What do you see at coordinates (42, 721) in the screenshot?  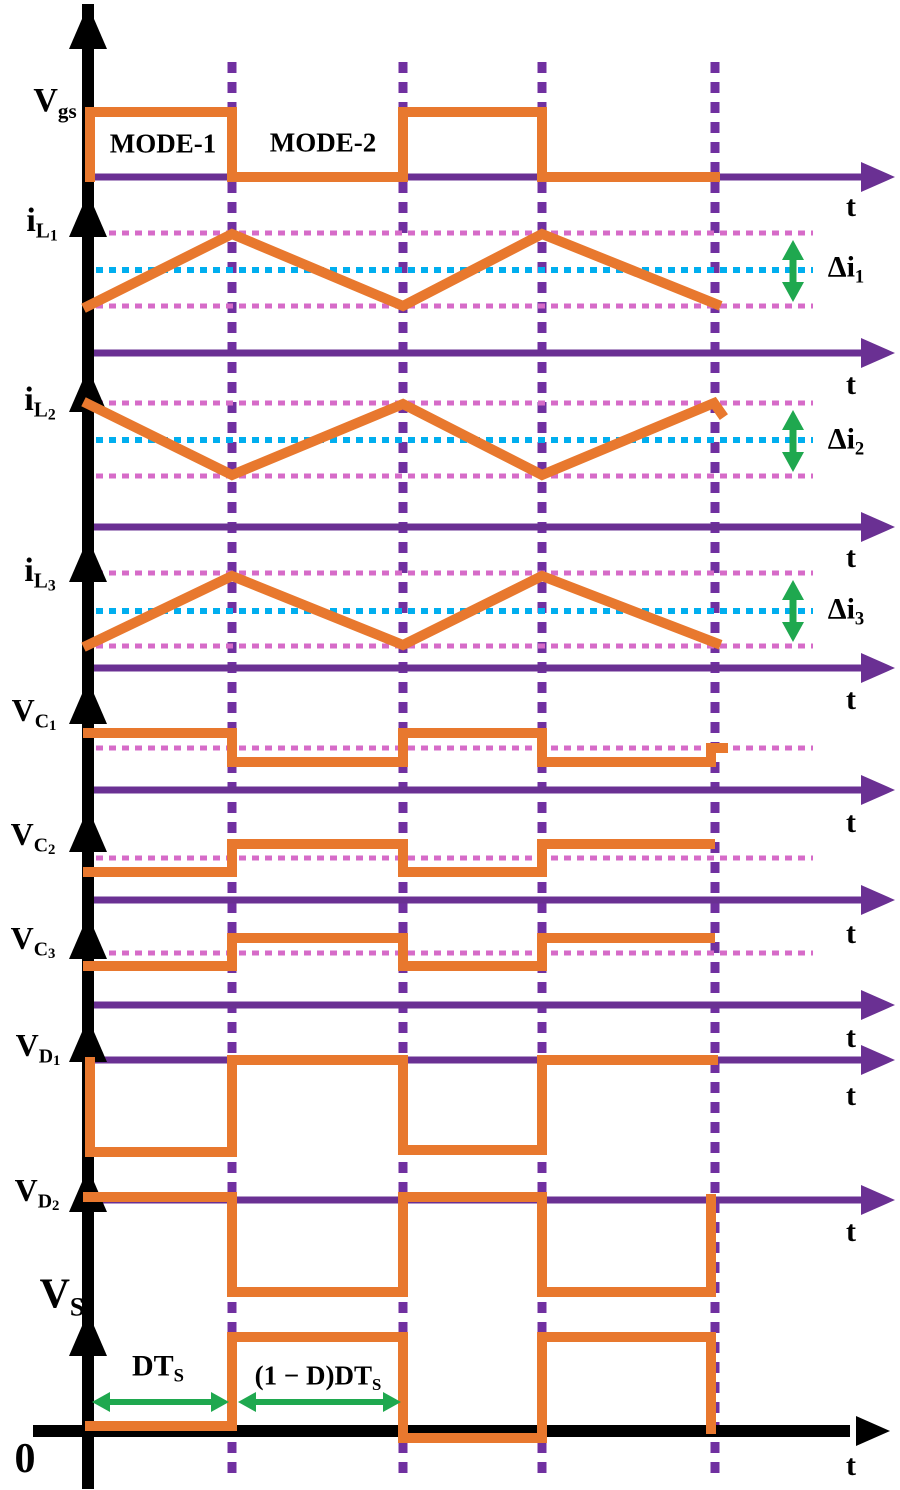 I see `signal-label-vc1-part: C` at bounding box center [42, 721].